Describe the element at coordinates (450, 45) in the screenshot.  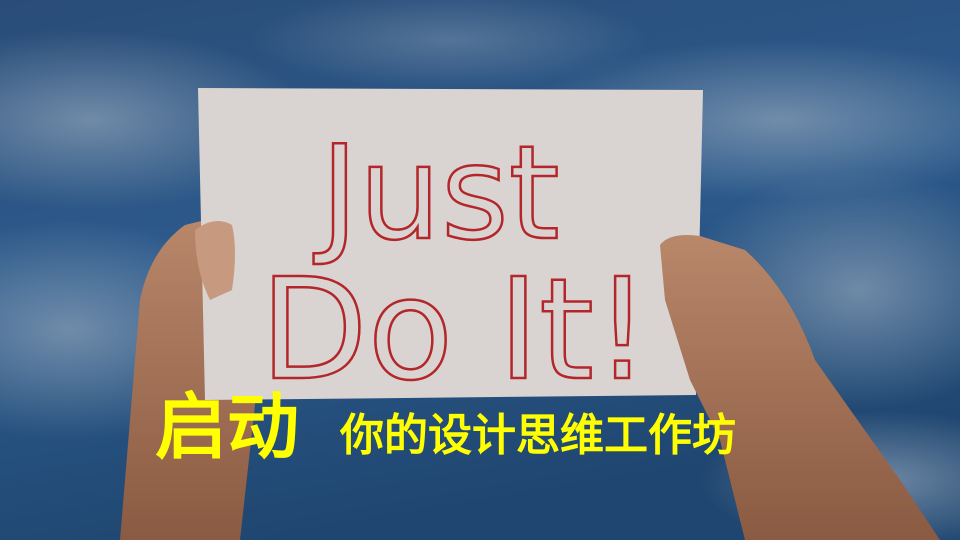
I see `cloud` at that location.